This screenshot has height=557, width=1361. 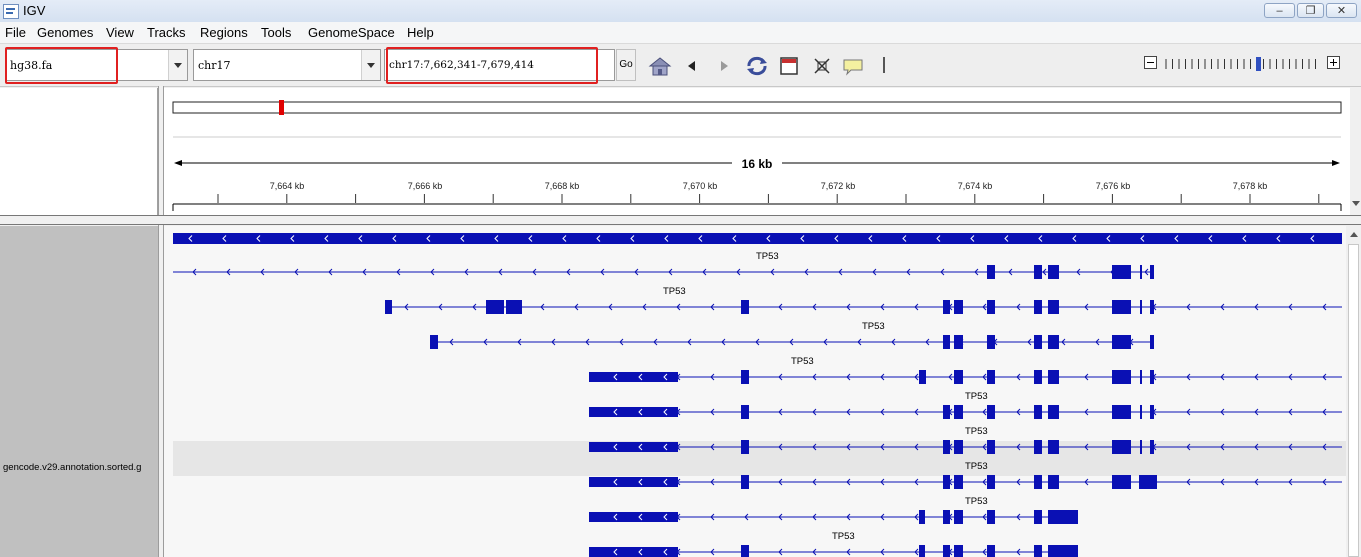 I want to click on go-button: Go, so click(x=626, y=65).